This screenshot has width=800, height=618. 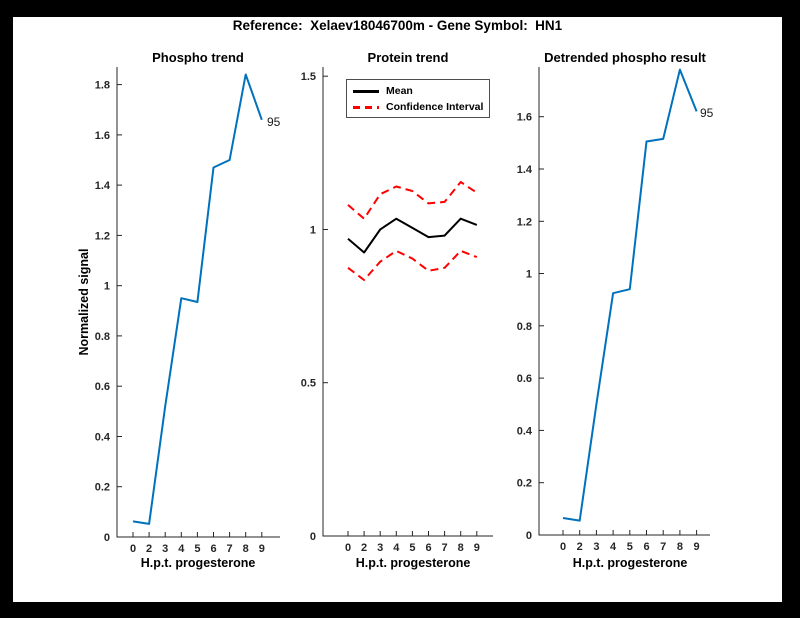 What do you see at coordinates (418, 91) in the screenshot?
I see `legend-row-mean: Mean` at bounding box center [418, 91].